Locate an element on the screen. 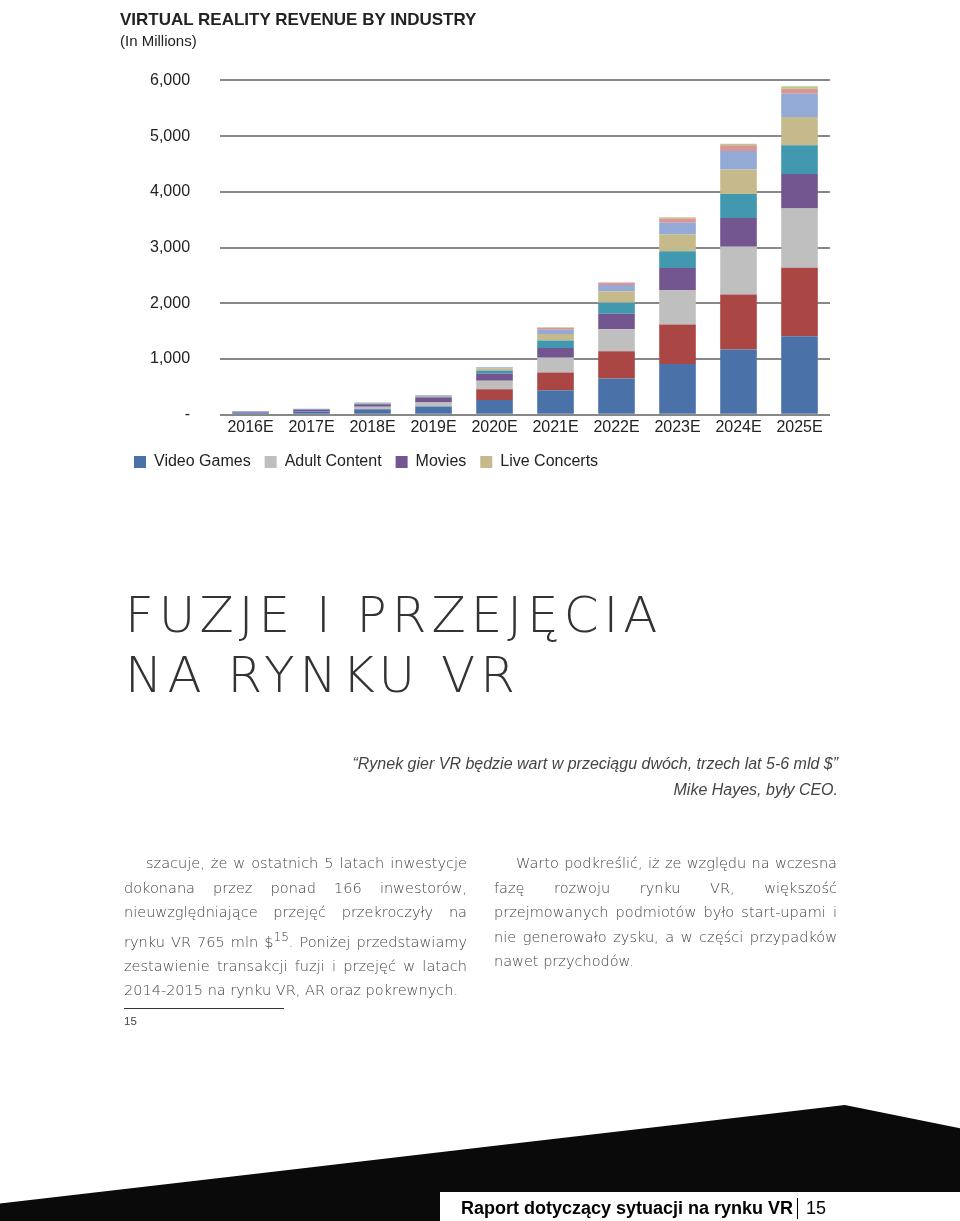 The width and height of the screenshot is (960, 1221). text: “Rynek gier VR będzie wart w przeciągu dwóch, trzech lat 5-6 mld $” is located at coordinates (594, 764).